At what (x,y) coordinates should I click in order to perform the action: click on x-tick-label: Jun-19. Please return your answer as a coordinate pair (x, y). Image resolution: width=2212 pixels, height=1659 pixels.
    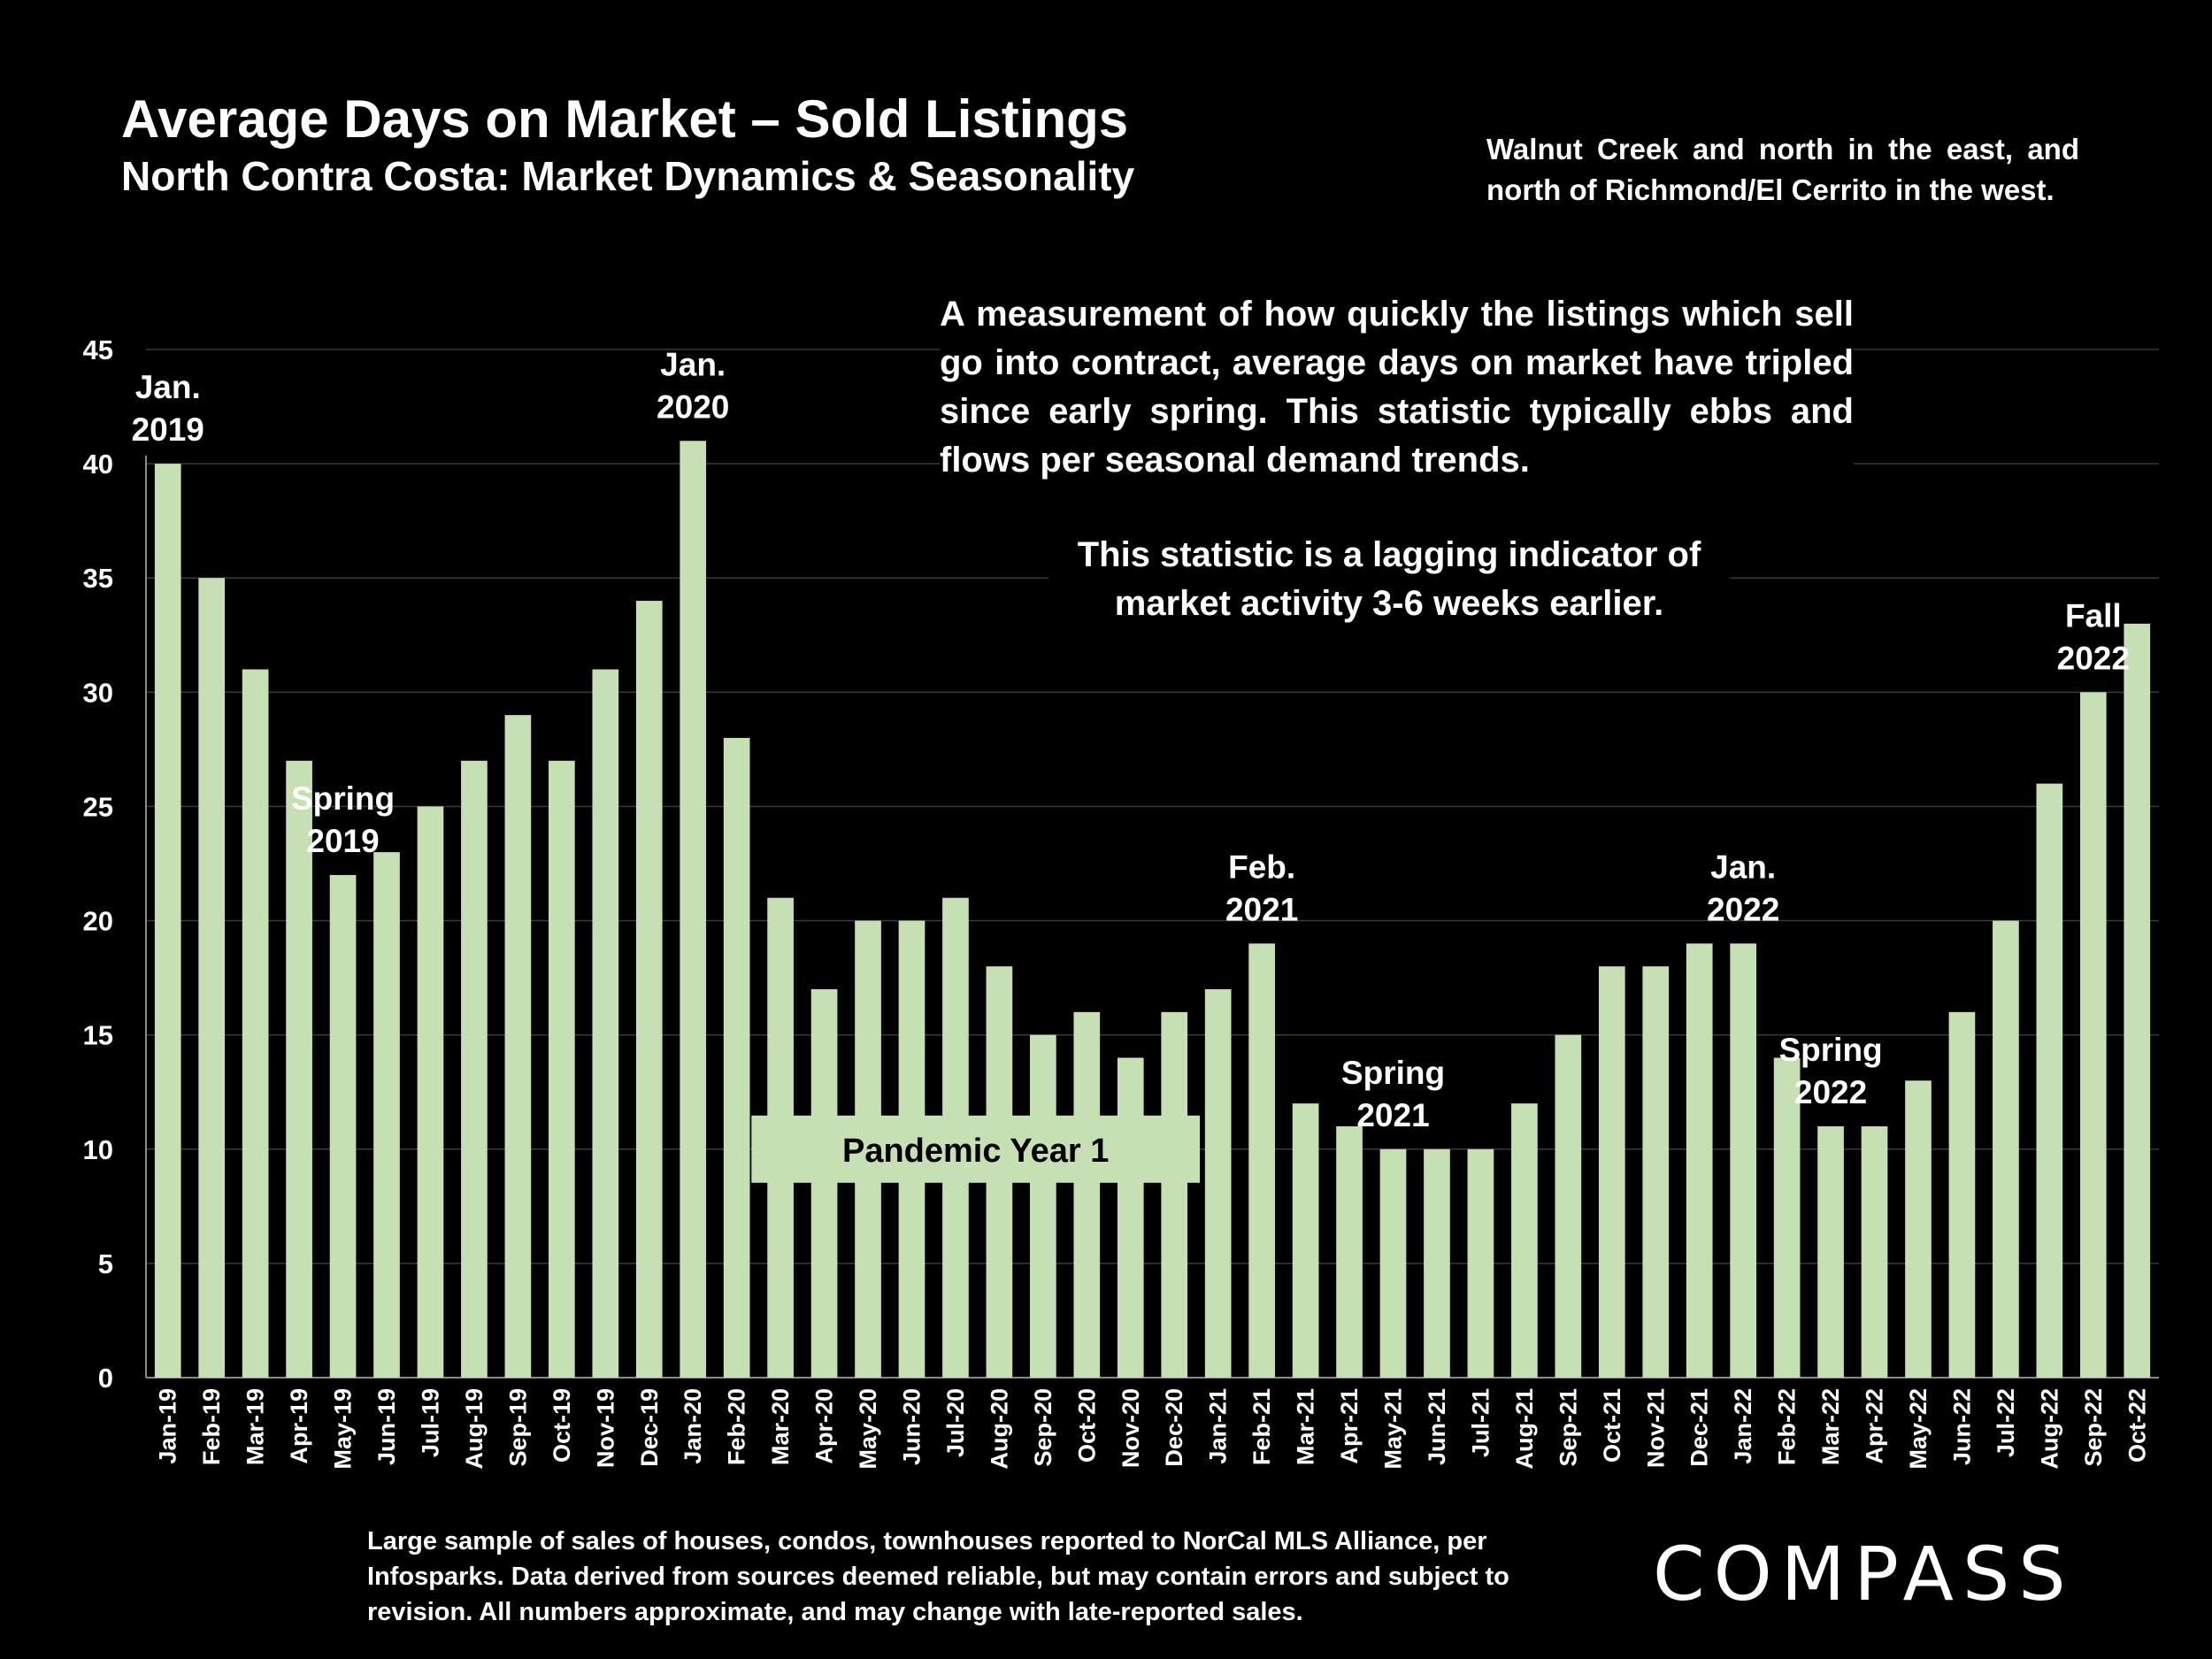
    Looking at the image, I should click on (387, 1426).